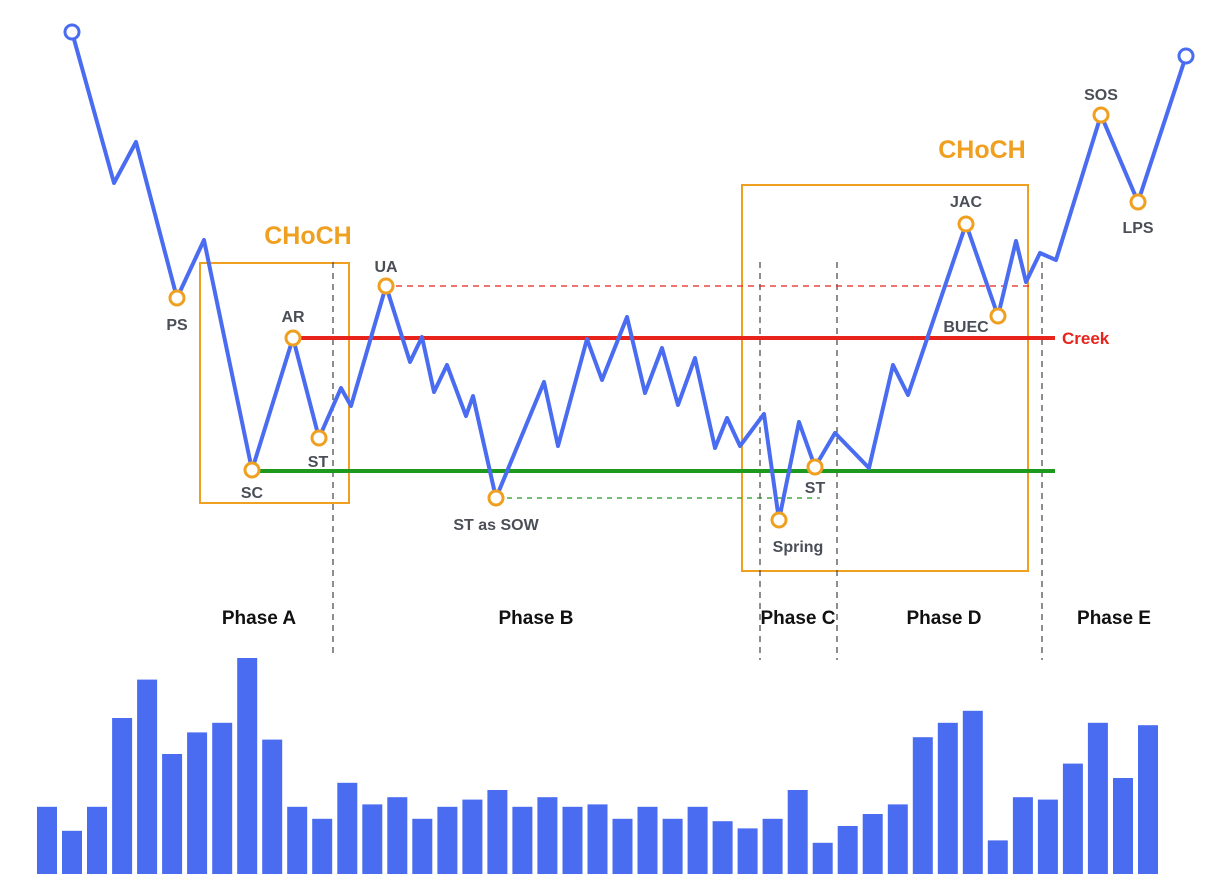  What do you see at coordinates (982, 150) in the screenshot?
I see `choch-label-right: CHoCH` at bounding box center [982, 150].